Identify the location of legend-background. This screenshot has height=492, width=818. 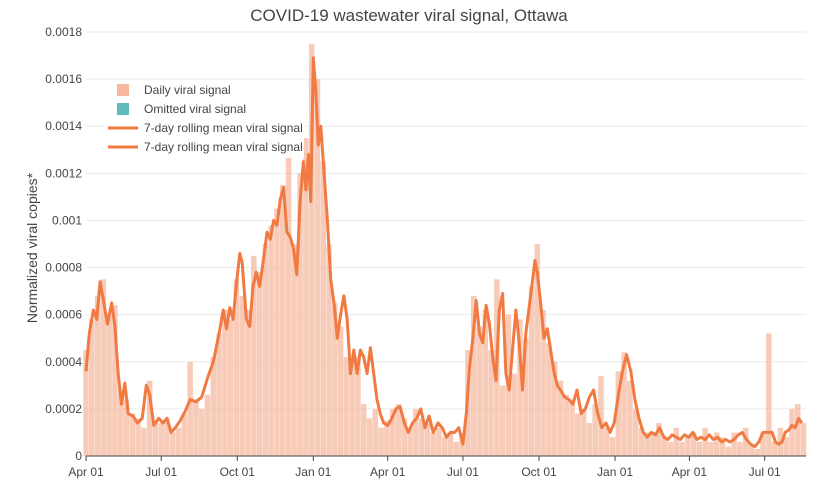
(204, 119).